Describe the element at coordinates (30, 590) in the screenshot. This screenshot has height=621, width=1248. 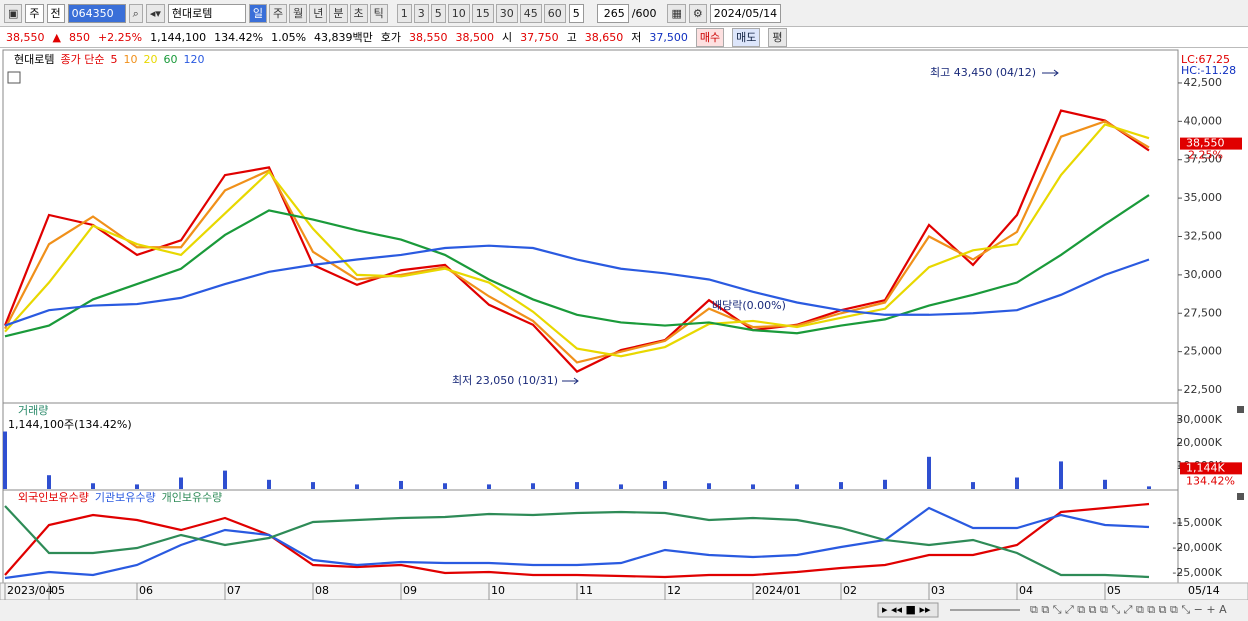
I see `x-tick-label: 2023/04` at that location.